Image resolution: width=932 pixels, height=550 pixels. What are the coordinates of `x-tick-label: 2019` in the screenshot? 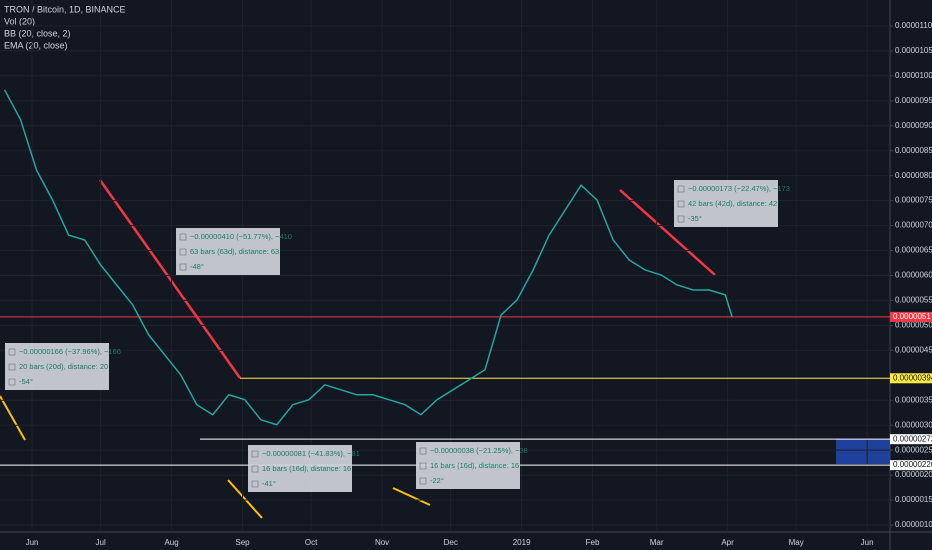 It's located at (522, 542).